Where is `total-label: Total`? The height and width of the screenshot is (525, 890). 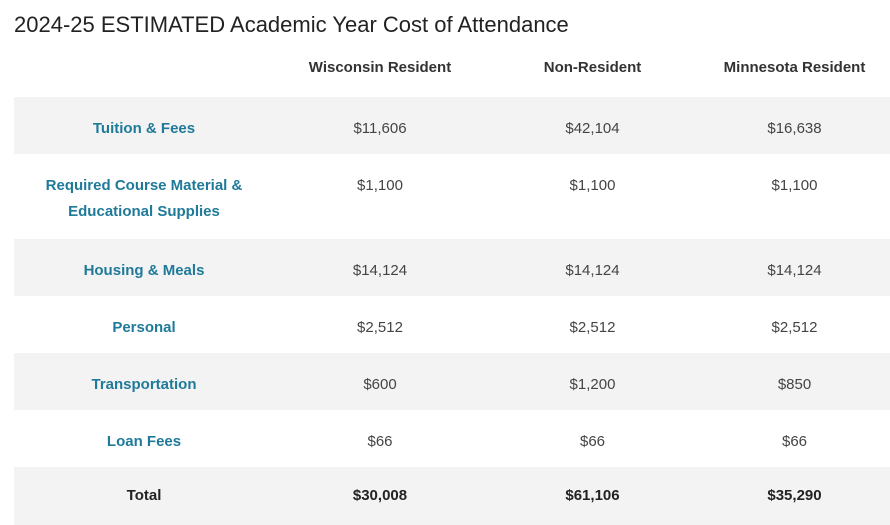 total-label: Total is located at coordinates (144, 496).